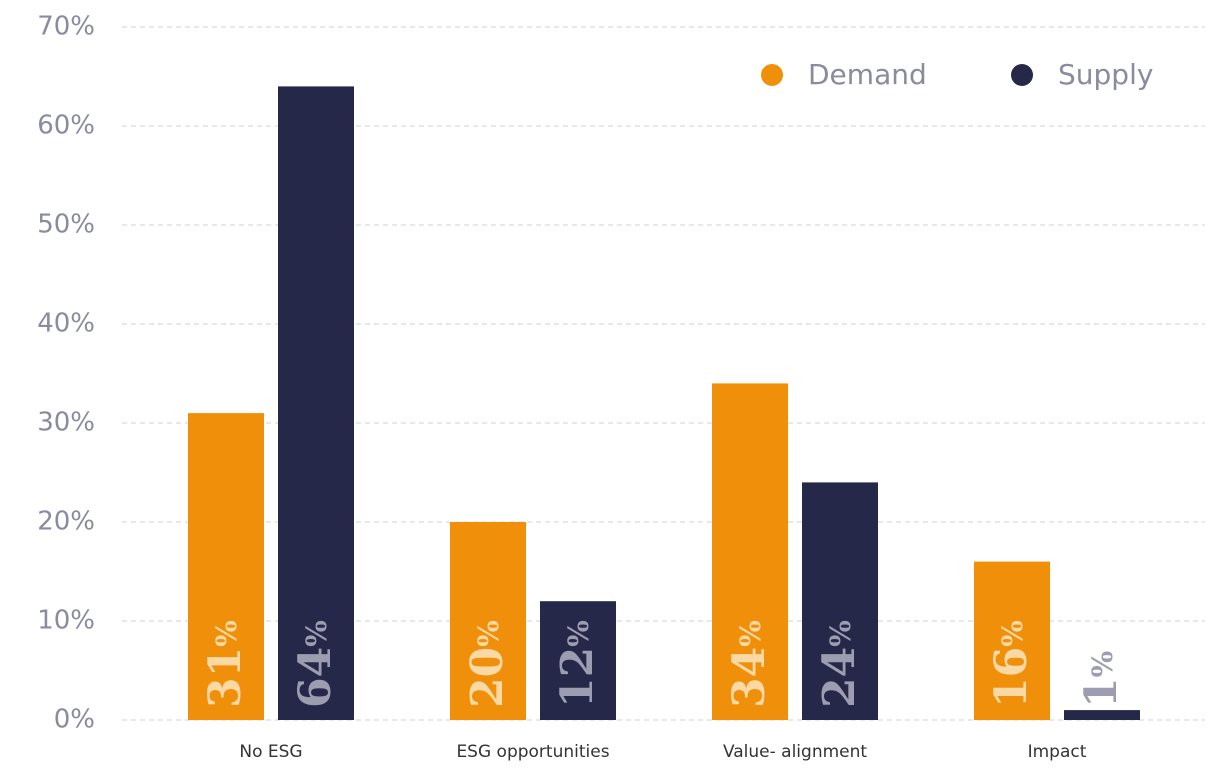 The height and width of the screenshot is (772, 1212). I want to click on value-label-number: 31, so click(225, 677).